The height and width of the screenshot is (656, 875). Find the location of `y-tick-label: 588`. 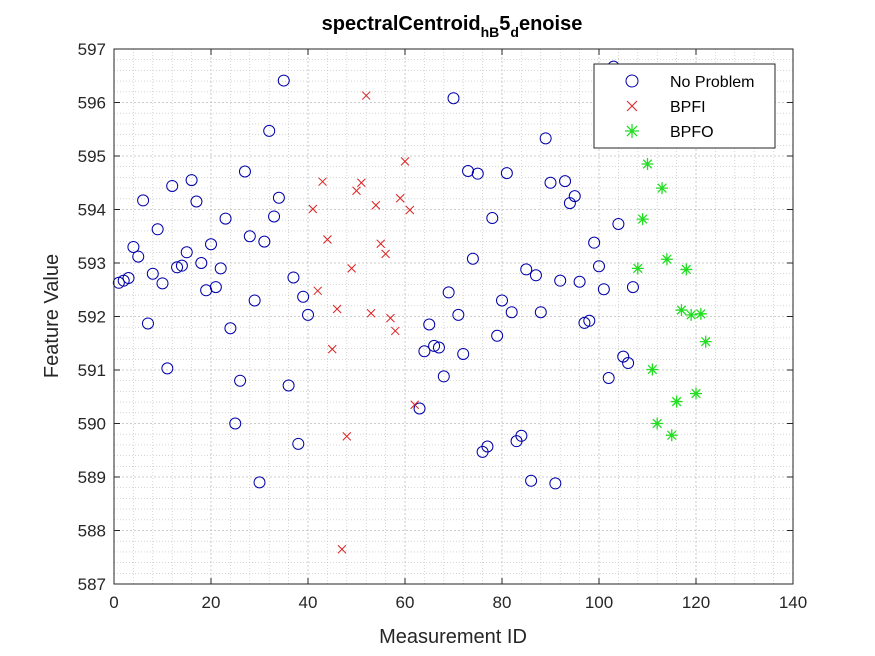

y-tick-label: 588 is located at coordinates (92, 531).